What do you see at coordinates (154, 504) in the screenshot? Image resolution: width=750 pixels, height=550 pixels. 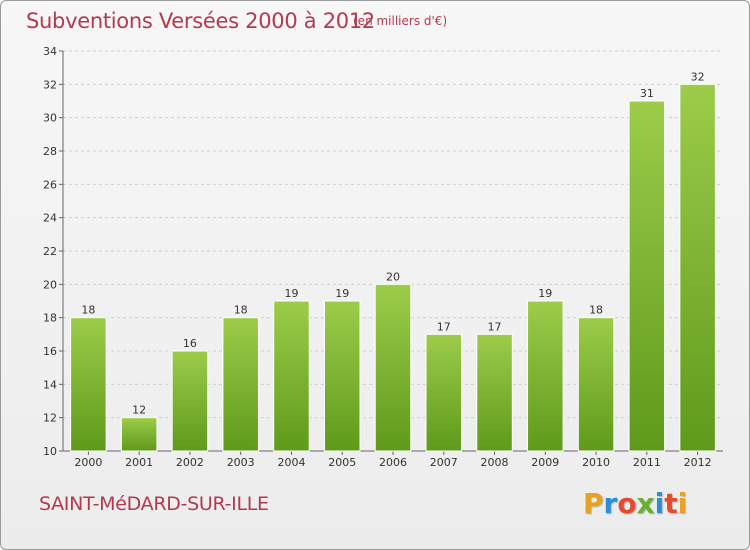 I see `commune-name: SAINT-MéDARD-SUR-ILLE` at bounding box center [154, 504].